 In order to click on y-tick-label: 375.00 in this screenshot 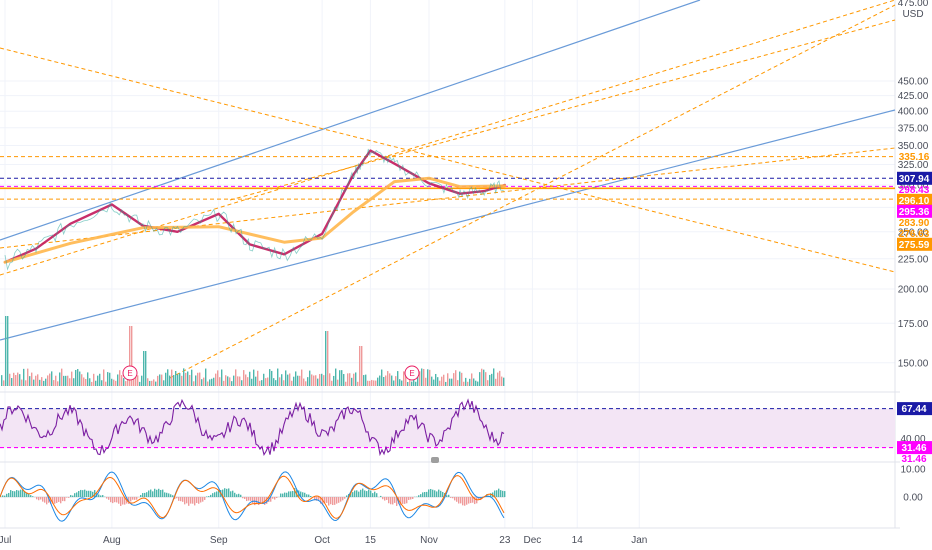, I will do `click(913, 128)`.